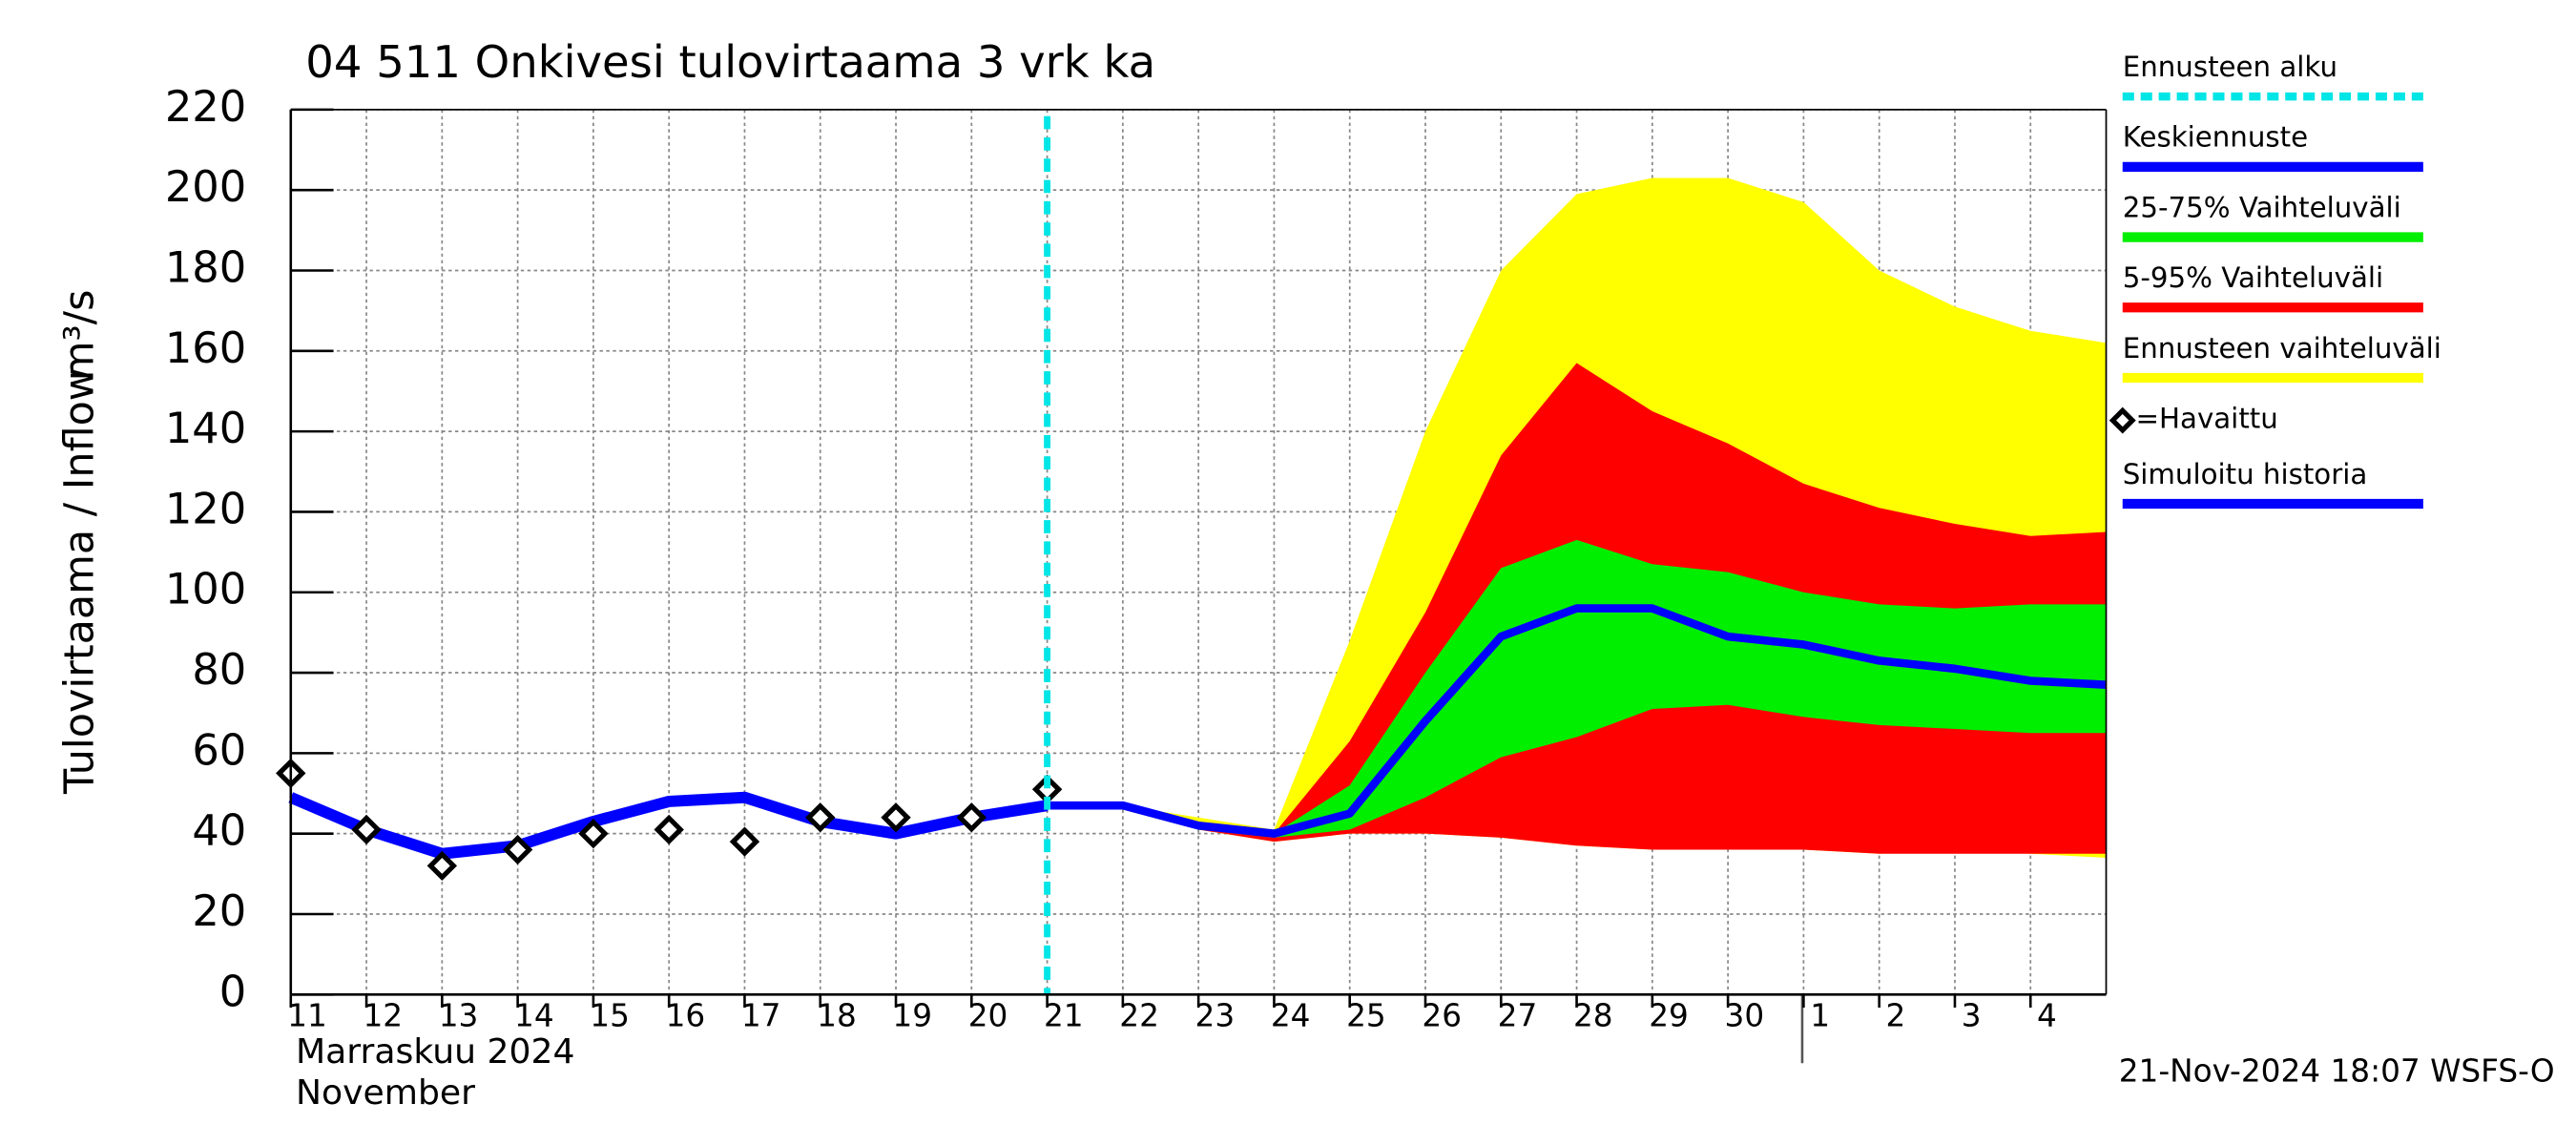 The width and height of the screenshot is (2576, 1145). I want to click on legend-label: Ennusteen vaihteluväli, so click(2282, 348).